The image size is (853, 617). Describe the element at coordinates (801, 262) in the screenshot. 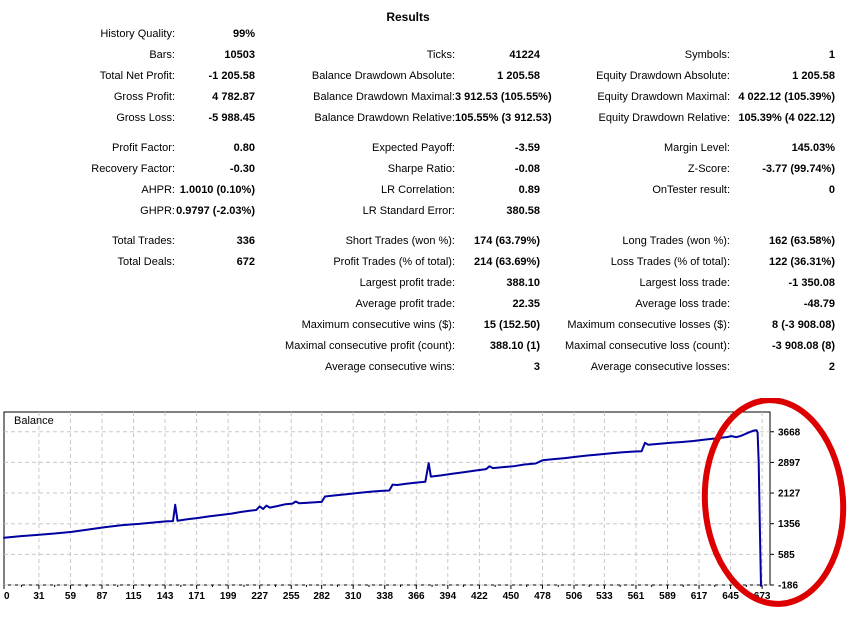

I see `stat-value: 122 (36.31%)` at that location.